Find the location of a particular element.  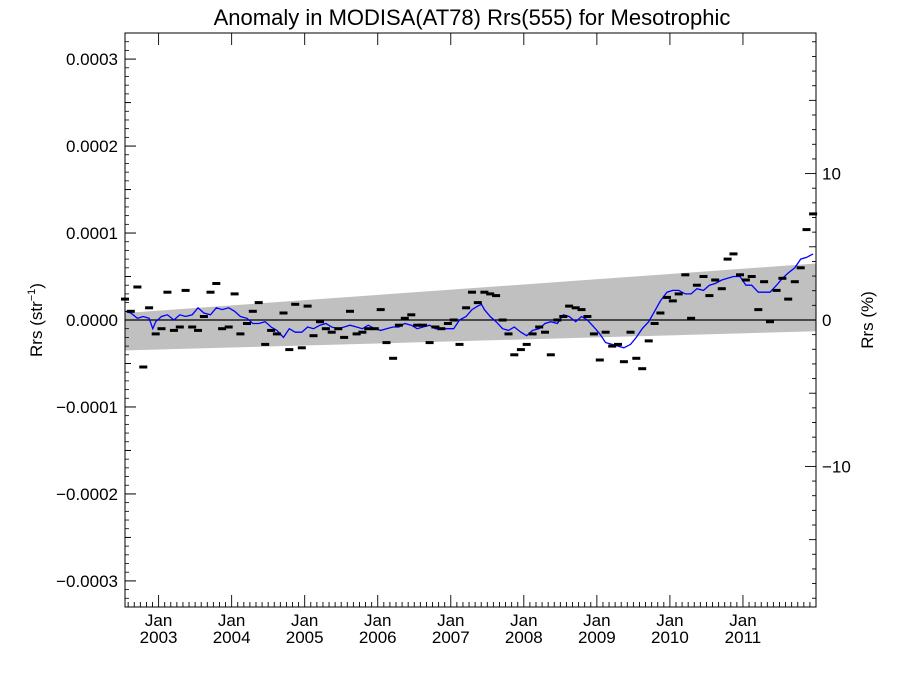

y2-axis-label: Rrs (%) is located at coordinates (867, 320).